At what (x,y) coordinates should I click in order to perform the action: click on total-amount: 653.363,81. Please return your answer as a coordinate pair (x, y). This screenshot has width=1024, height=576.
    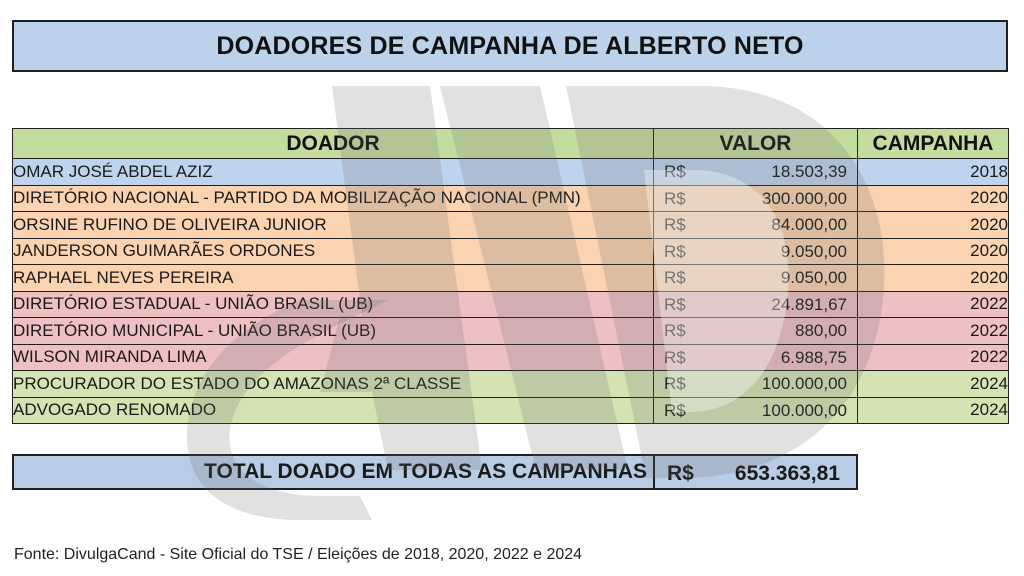
    Looking at the image, I should click on (787, 473).